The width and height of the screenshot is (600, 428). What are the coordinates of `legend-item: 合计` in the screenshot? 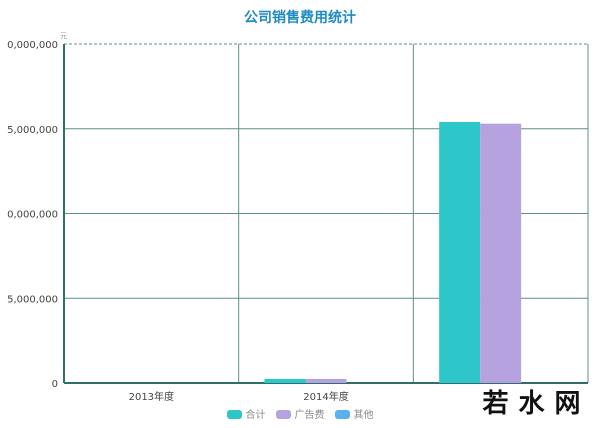 It's located at (246, 413).